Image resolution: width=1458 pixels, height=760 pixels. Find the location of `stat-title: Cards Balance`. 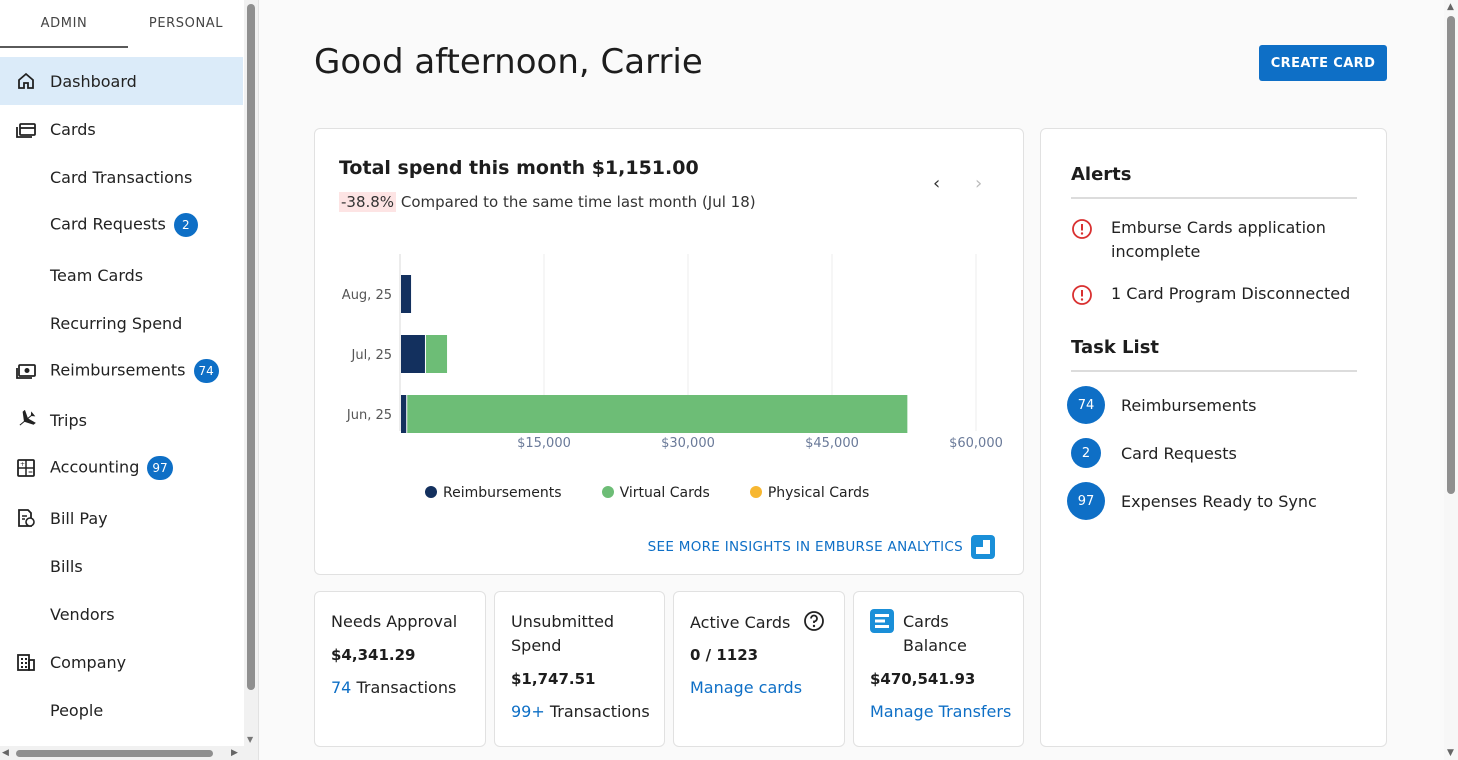

stat-title: Cards Balance is located at coordinates (935, 633).